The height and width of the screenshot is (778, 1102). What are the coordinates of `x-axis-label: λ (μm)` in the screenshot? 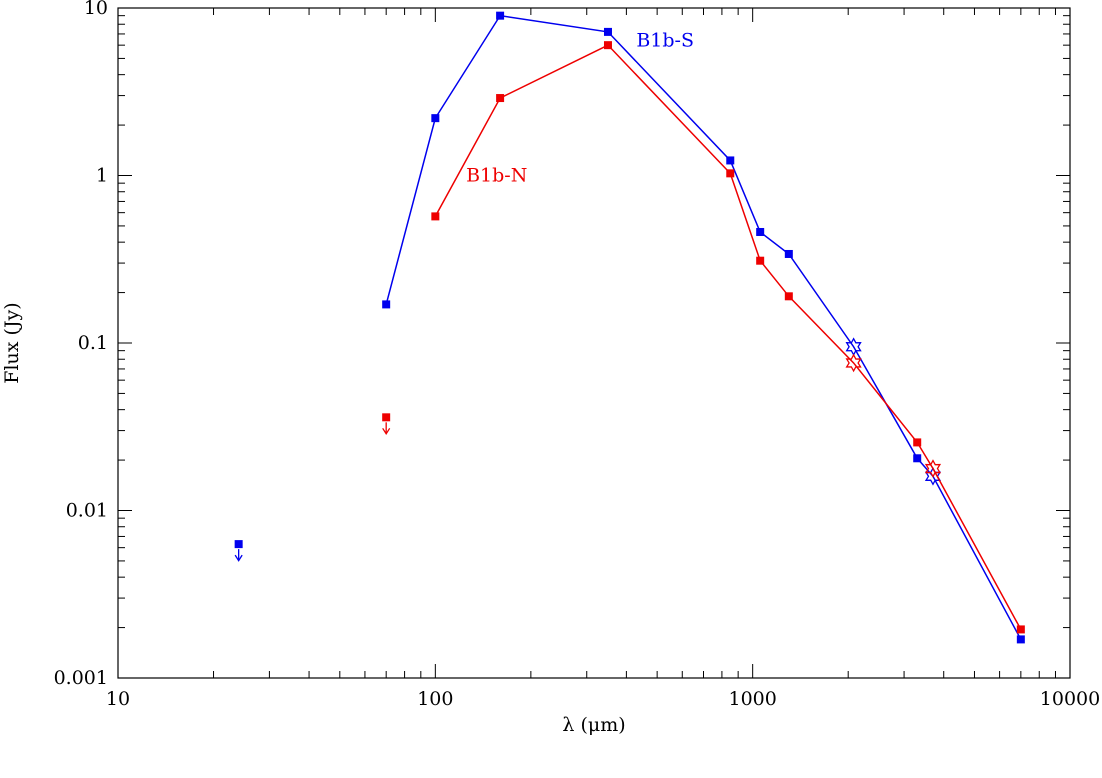 It's located at (593, 725).